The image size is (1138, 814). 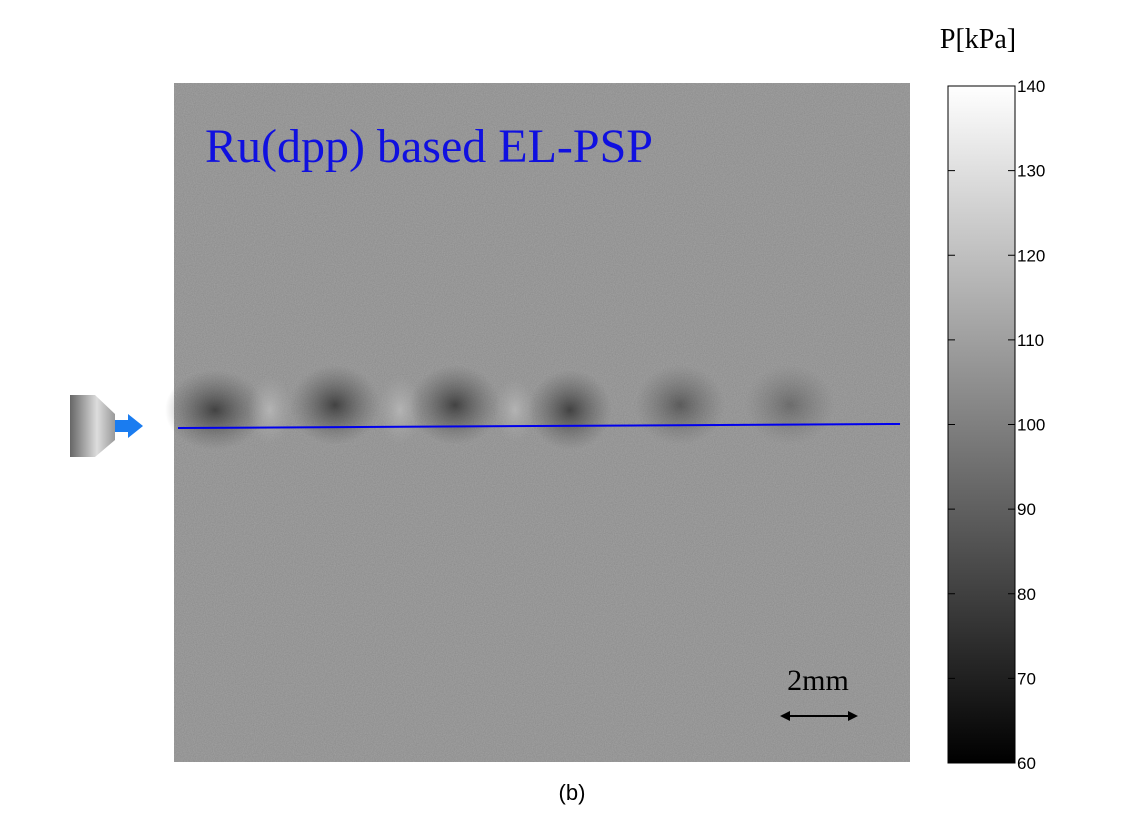 I want to click on image-title: Ru(dpp) based EL-PSP, so click(x=429, y=146).